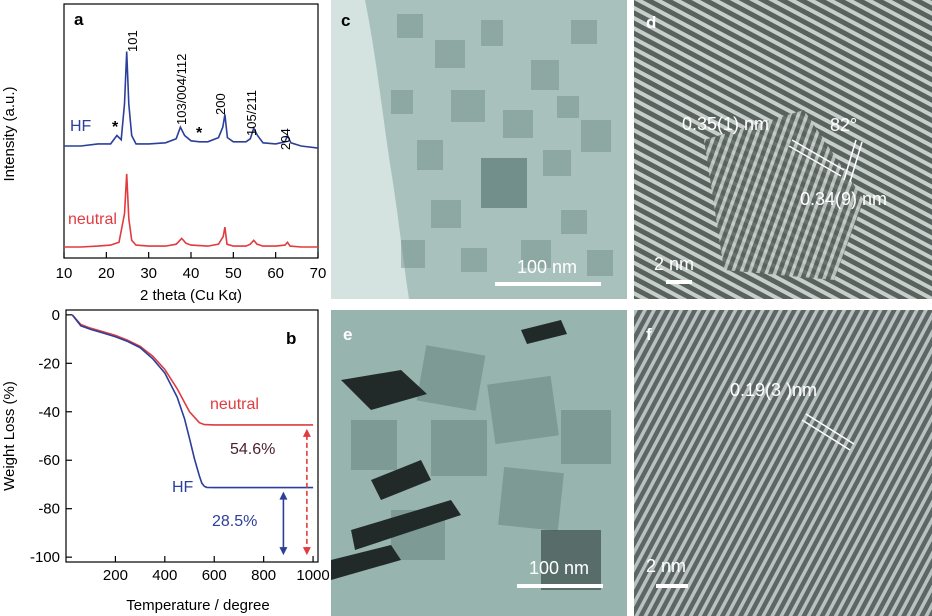 The width and height of the screenshot is (932, 616). Describe the element at coordinates (674, 264) in the screenshot. I see `panel-d-scale-label: 2 nm` at that location.